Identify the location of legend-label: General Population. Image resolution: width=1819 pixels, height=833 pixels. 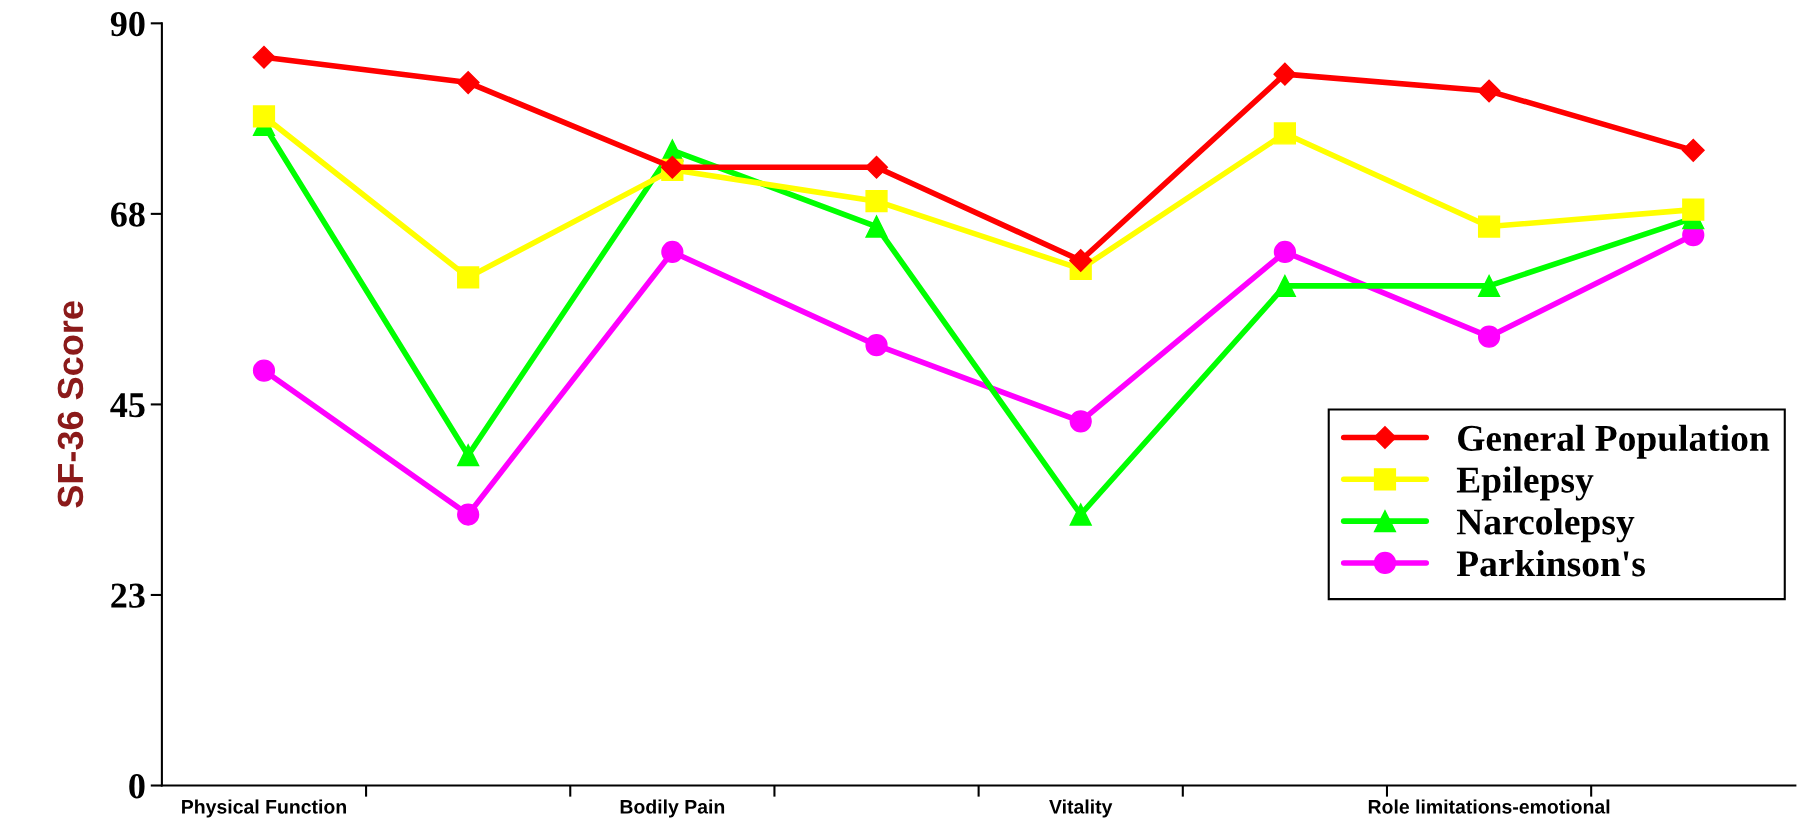
(1614, 441).